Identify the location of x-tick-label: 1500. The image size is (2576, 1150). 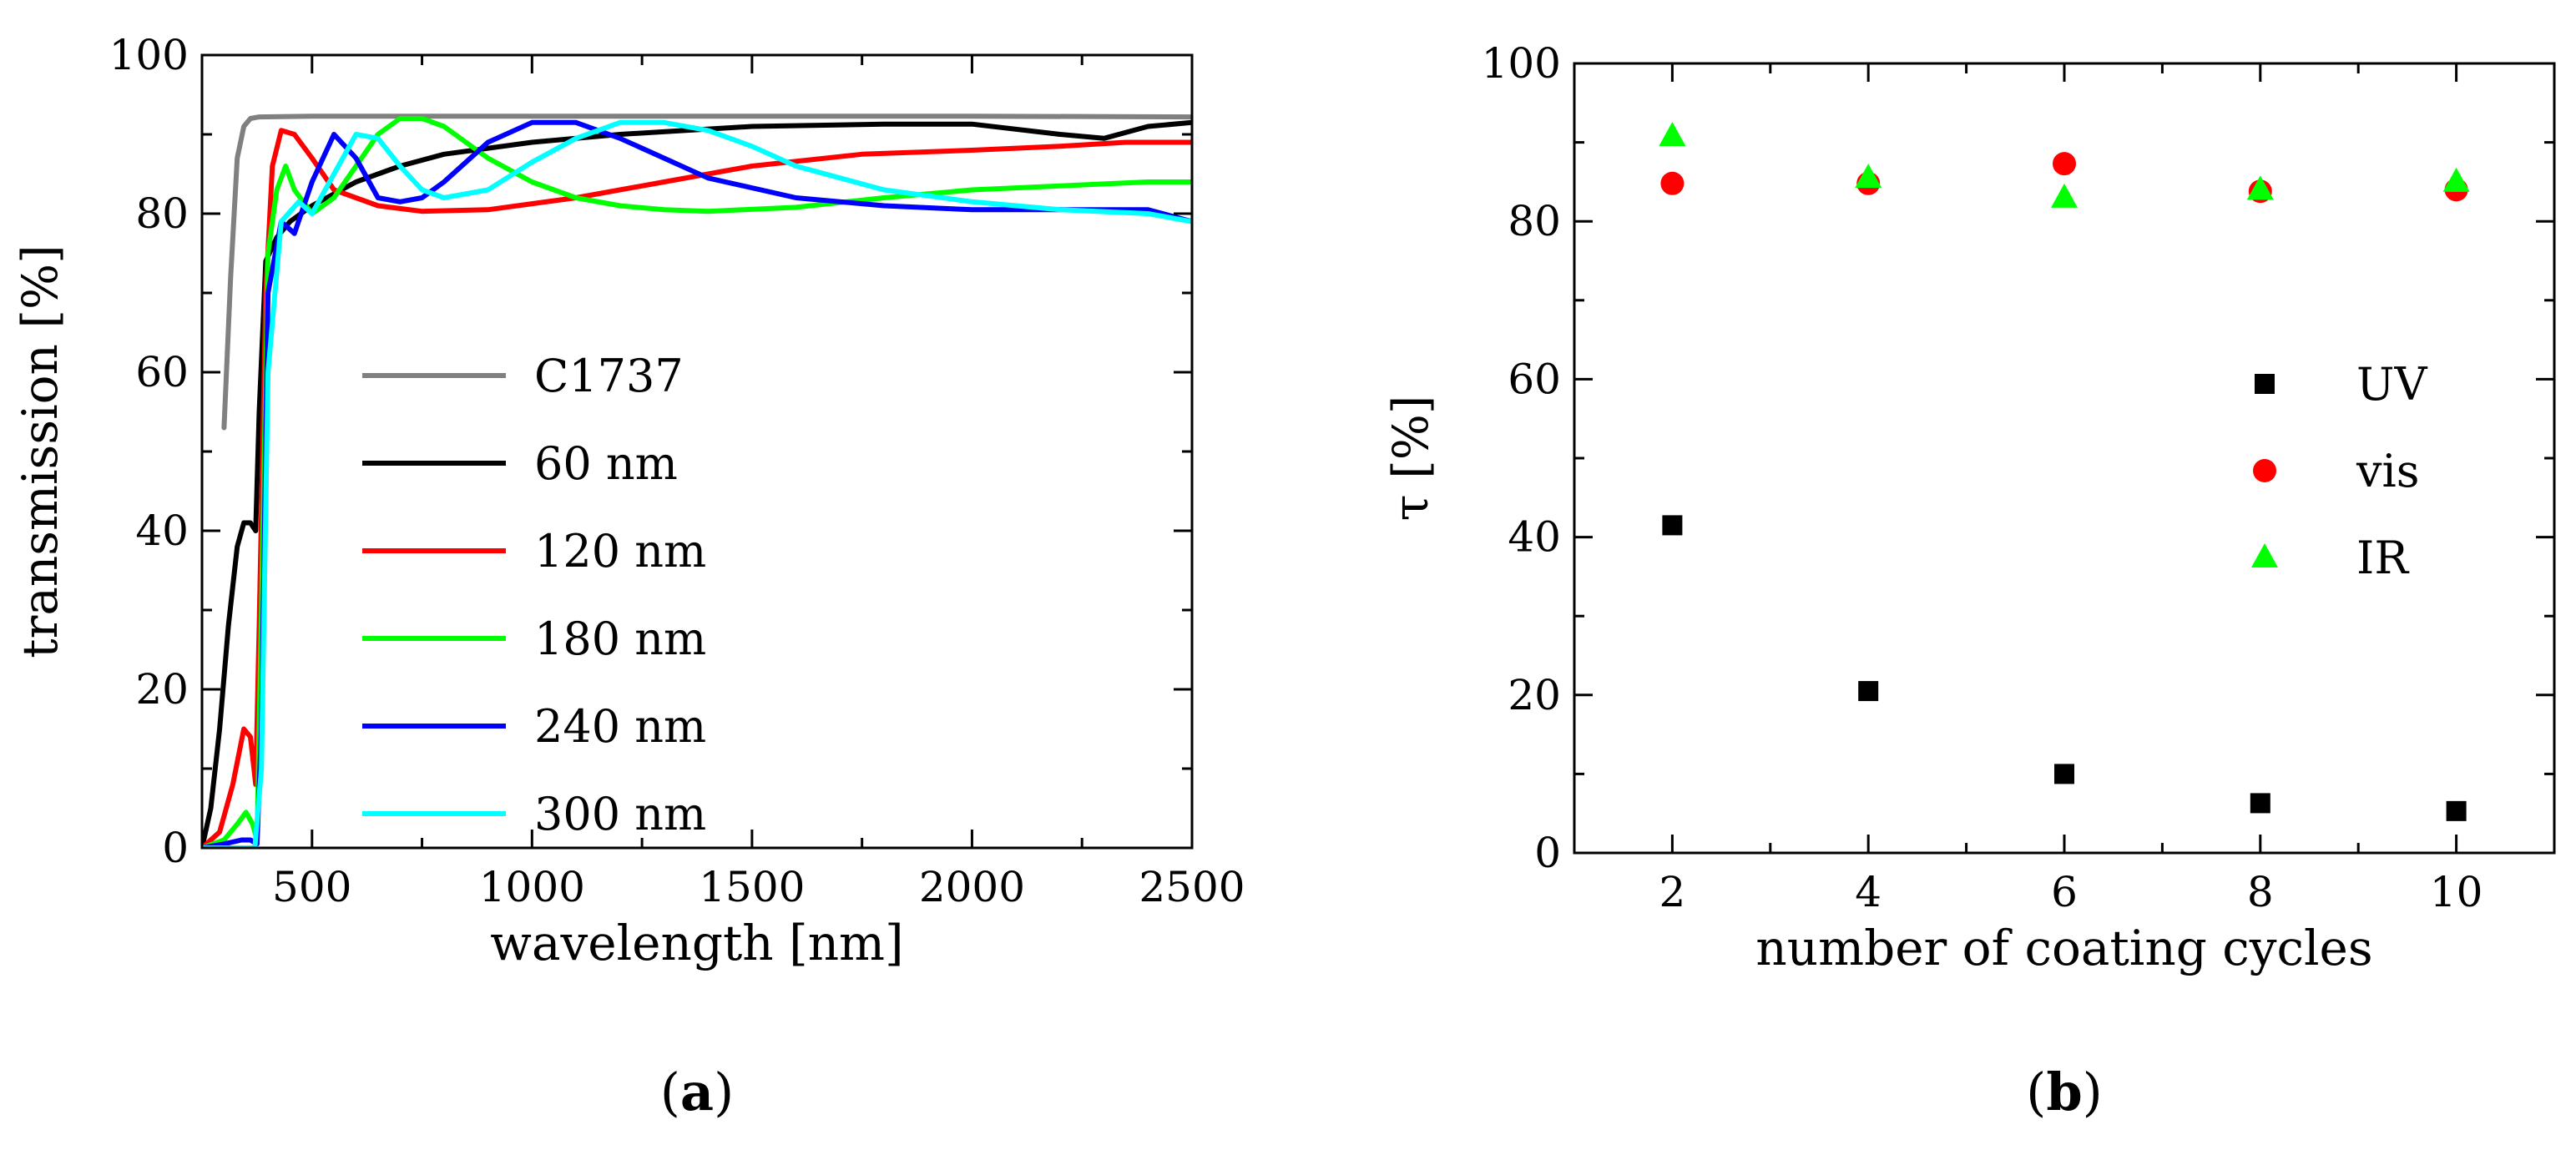
(752, 887).